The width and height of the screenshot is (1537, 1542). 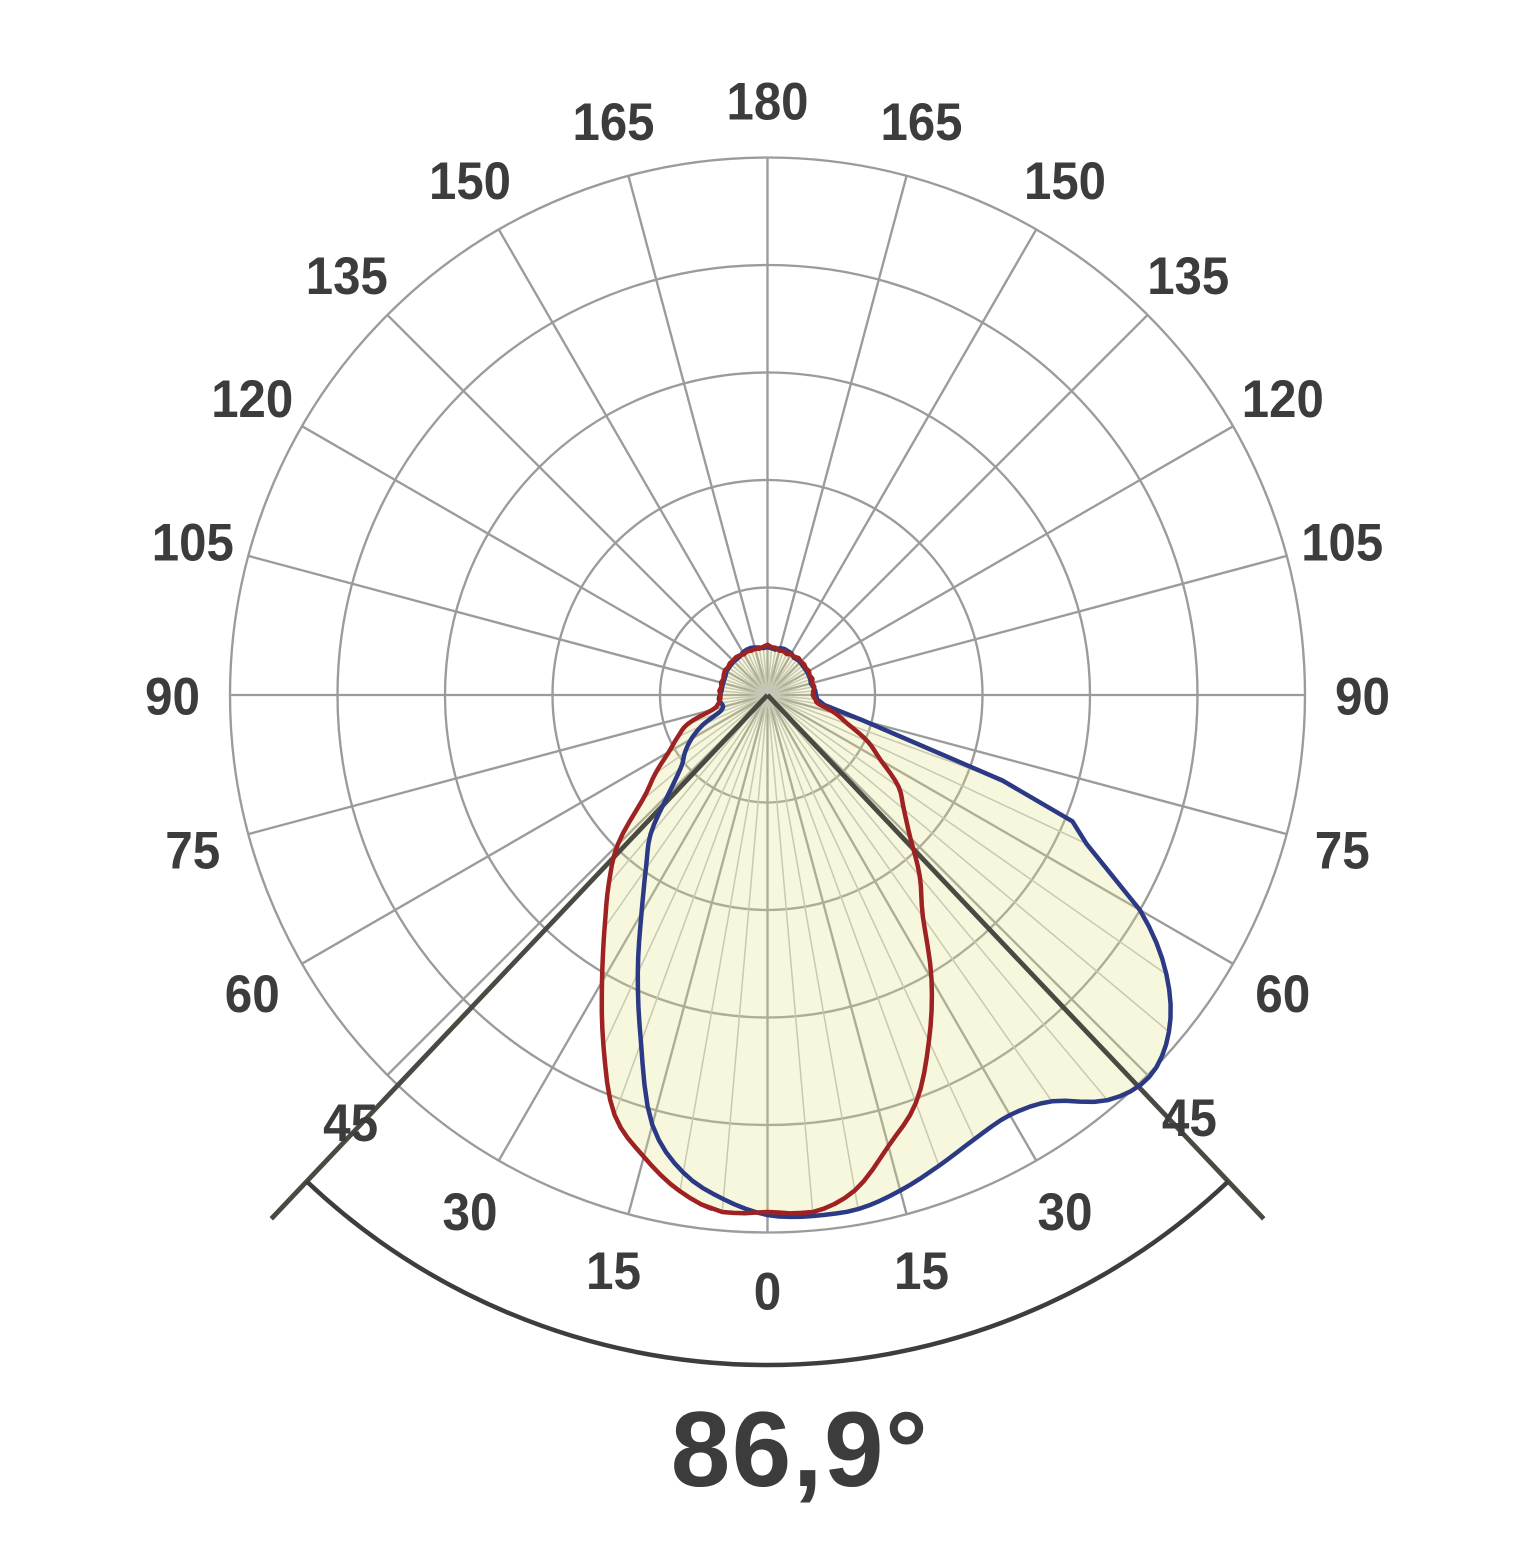 What do you see at coordinates (800, 1449) in the screenshot?
I see `svg-text: 86,9°` at bounding box center [800, 1449].